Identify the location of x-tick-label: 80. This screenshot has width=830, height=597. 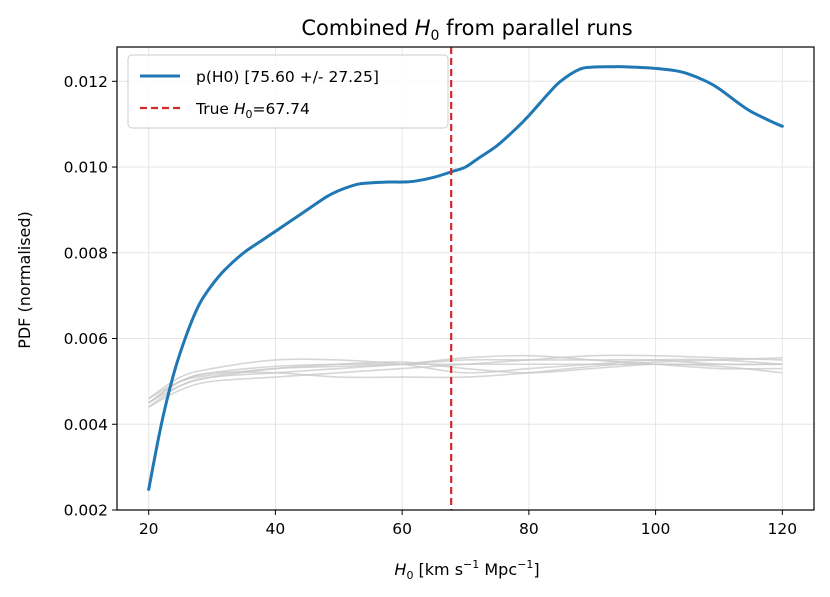
(529, 529).